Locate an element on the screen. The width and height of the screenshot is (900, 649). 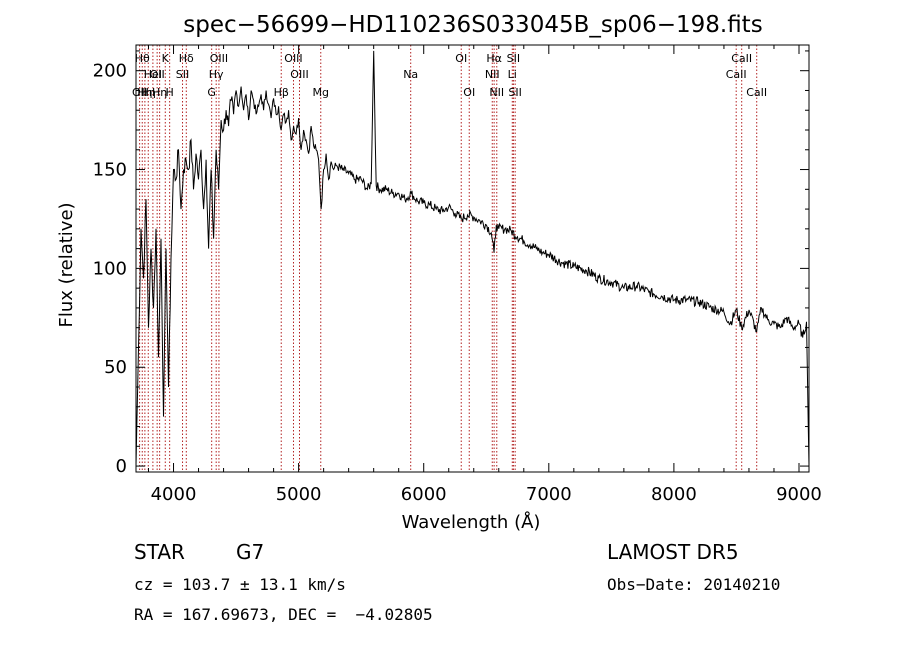
redshift-value: cz = 103.7 ± 13.1 km/s is located at coordinates (240, 584).